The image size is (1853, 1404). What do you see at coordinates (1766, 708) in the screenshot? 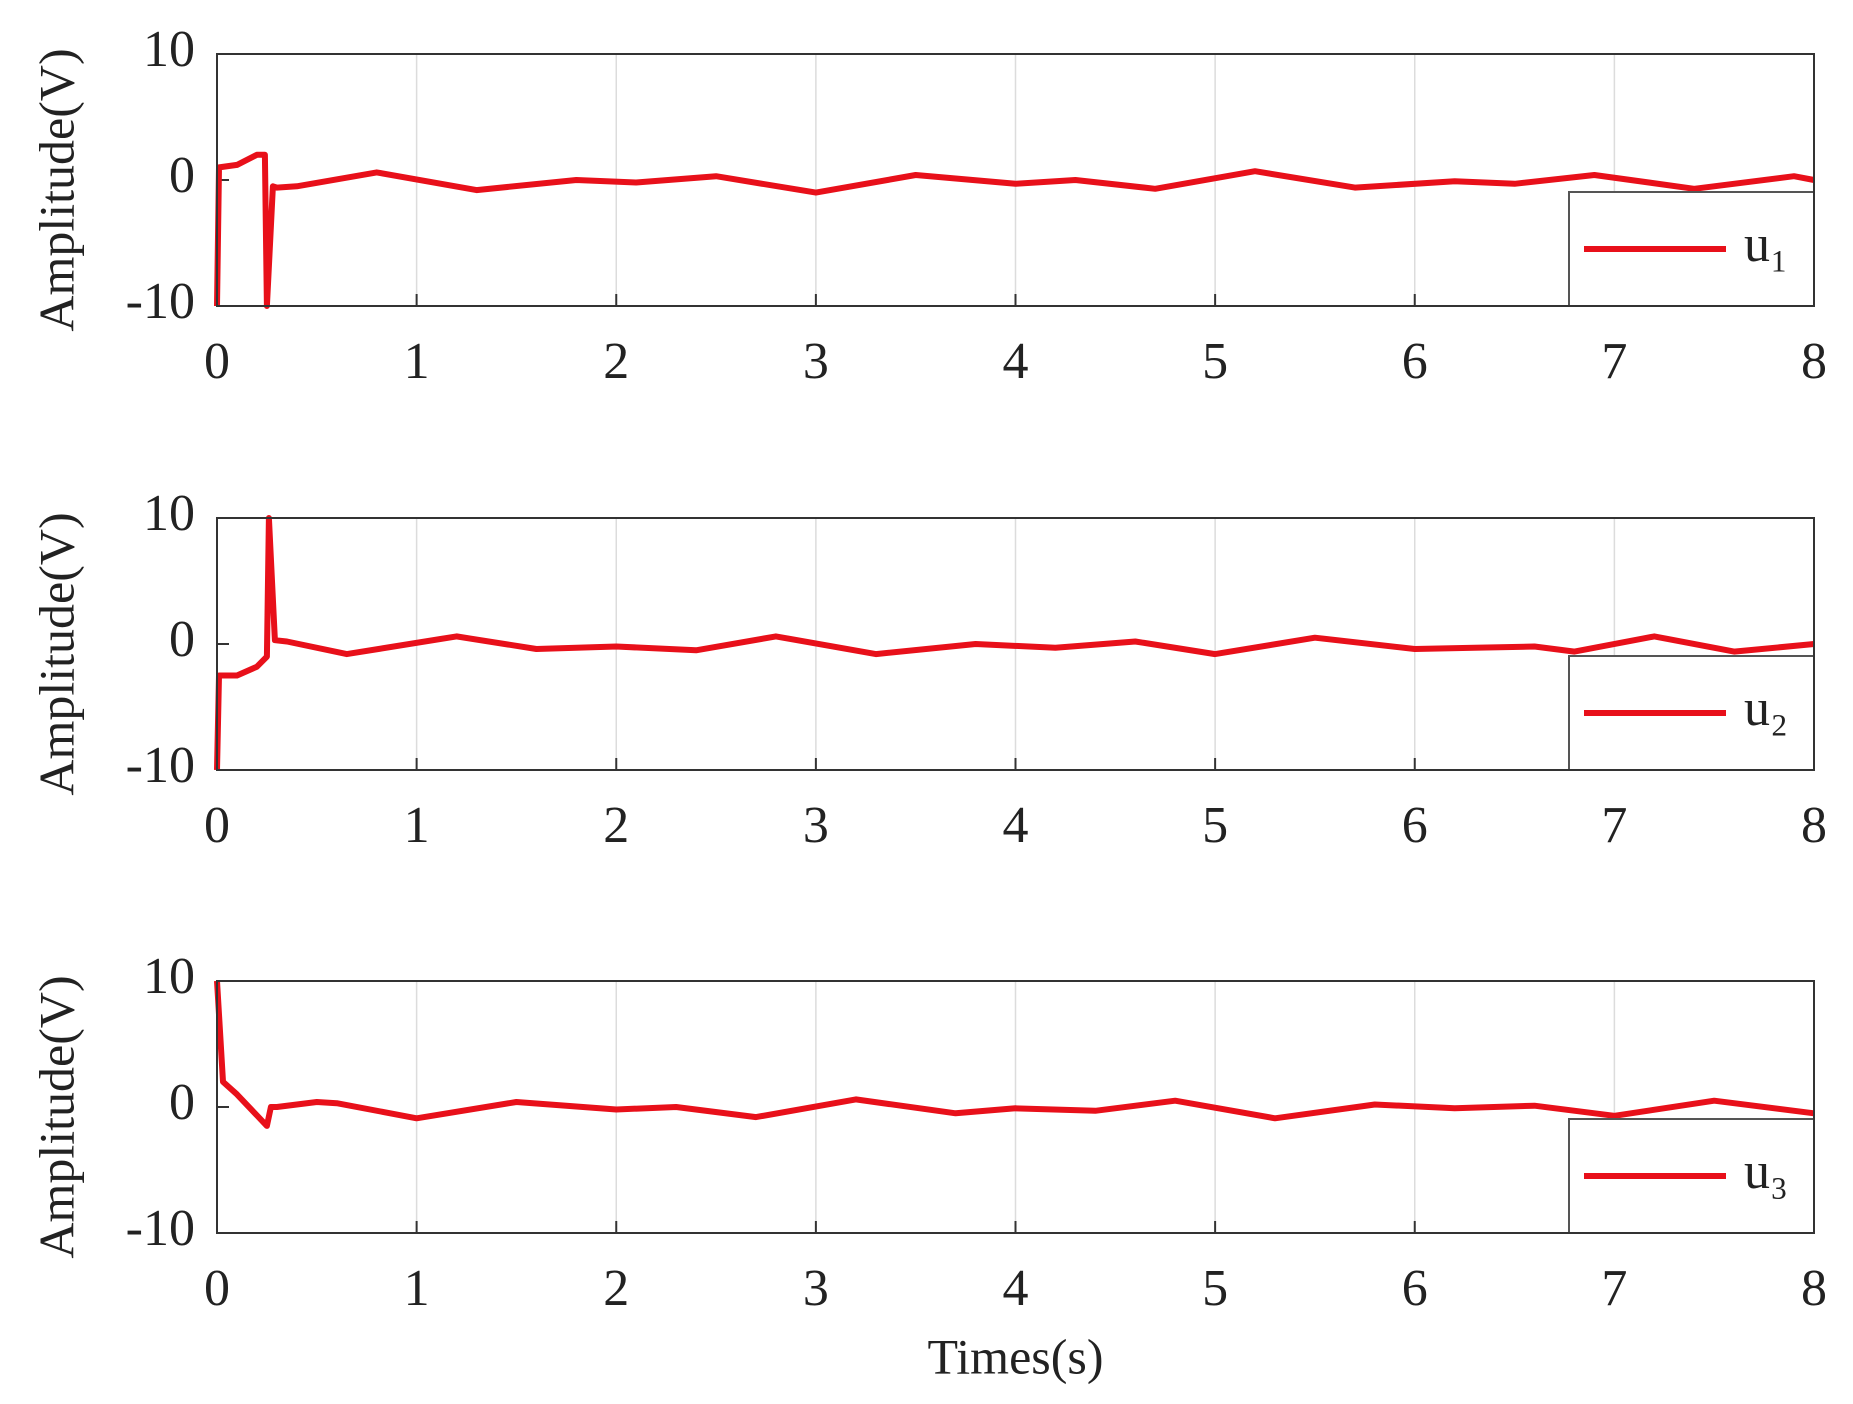
I see `legend-label: u₂` at bounding box center [1766, 708].